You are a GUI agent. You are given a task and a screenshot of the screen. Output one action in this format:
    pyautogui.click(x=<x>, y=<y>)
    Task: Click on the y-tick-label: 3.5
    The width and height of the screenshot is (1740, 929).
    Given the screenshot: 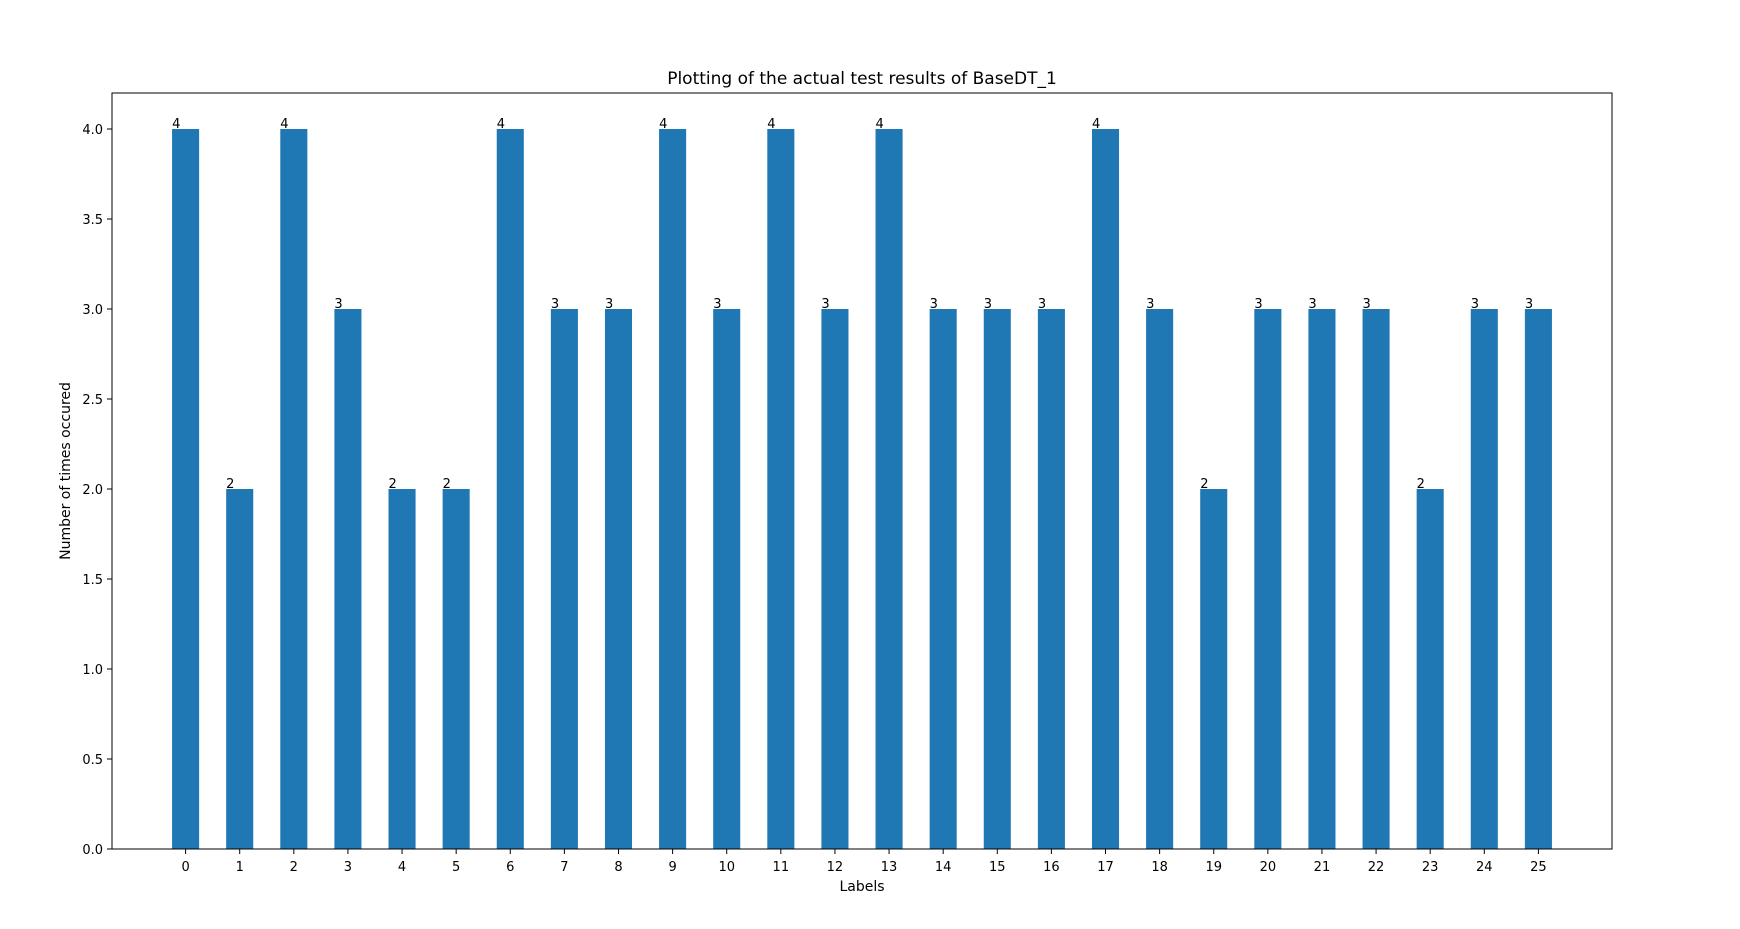 What is the action you would take?
    pyautogui.click(x=92, y=220)
    